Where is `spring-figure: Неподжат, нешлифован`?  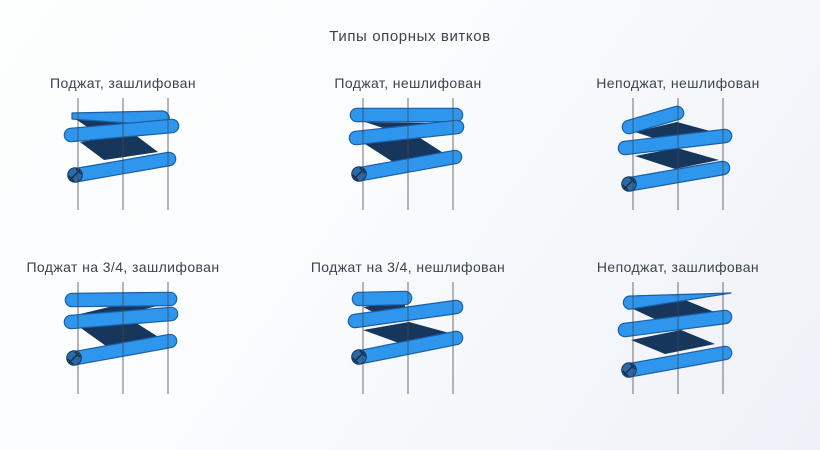 spring-figure: Неподжат, нешлифован is located at coordinates (678, 143).